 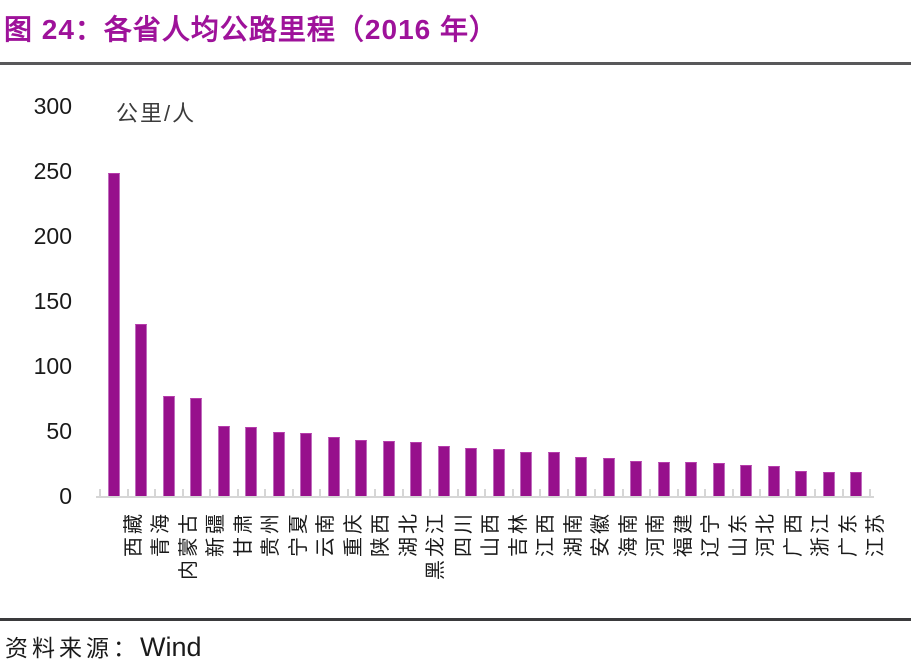 I want to click on y-axis-label: 150, so click(x=52, y=300).